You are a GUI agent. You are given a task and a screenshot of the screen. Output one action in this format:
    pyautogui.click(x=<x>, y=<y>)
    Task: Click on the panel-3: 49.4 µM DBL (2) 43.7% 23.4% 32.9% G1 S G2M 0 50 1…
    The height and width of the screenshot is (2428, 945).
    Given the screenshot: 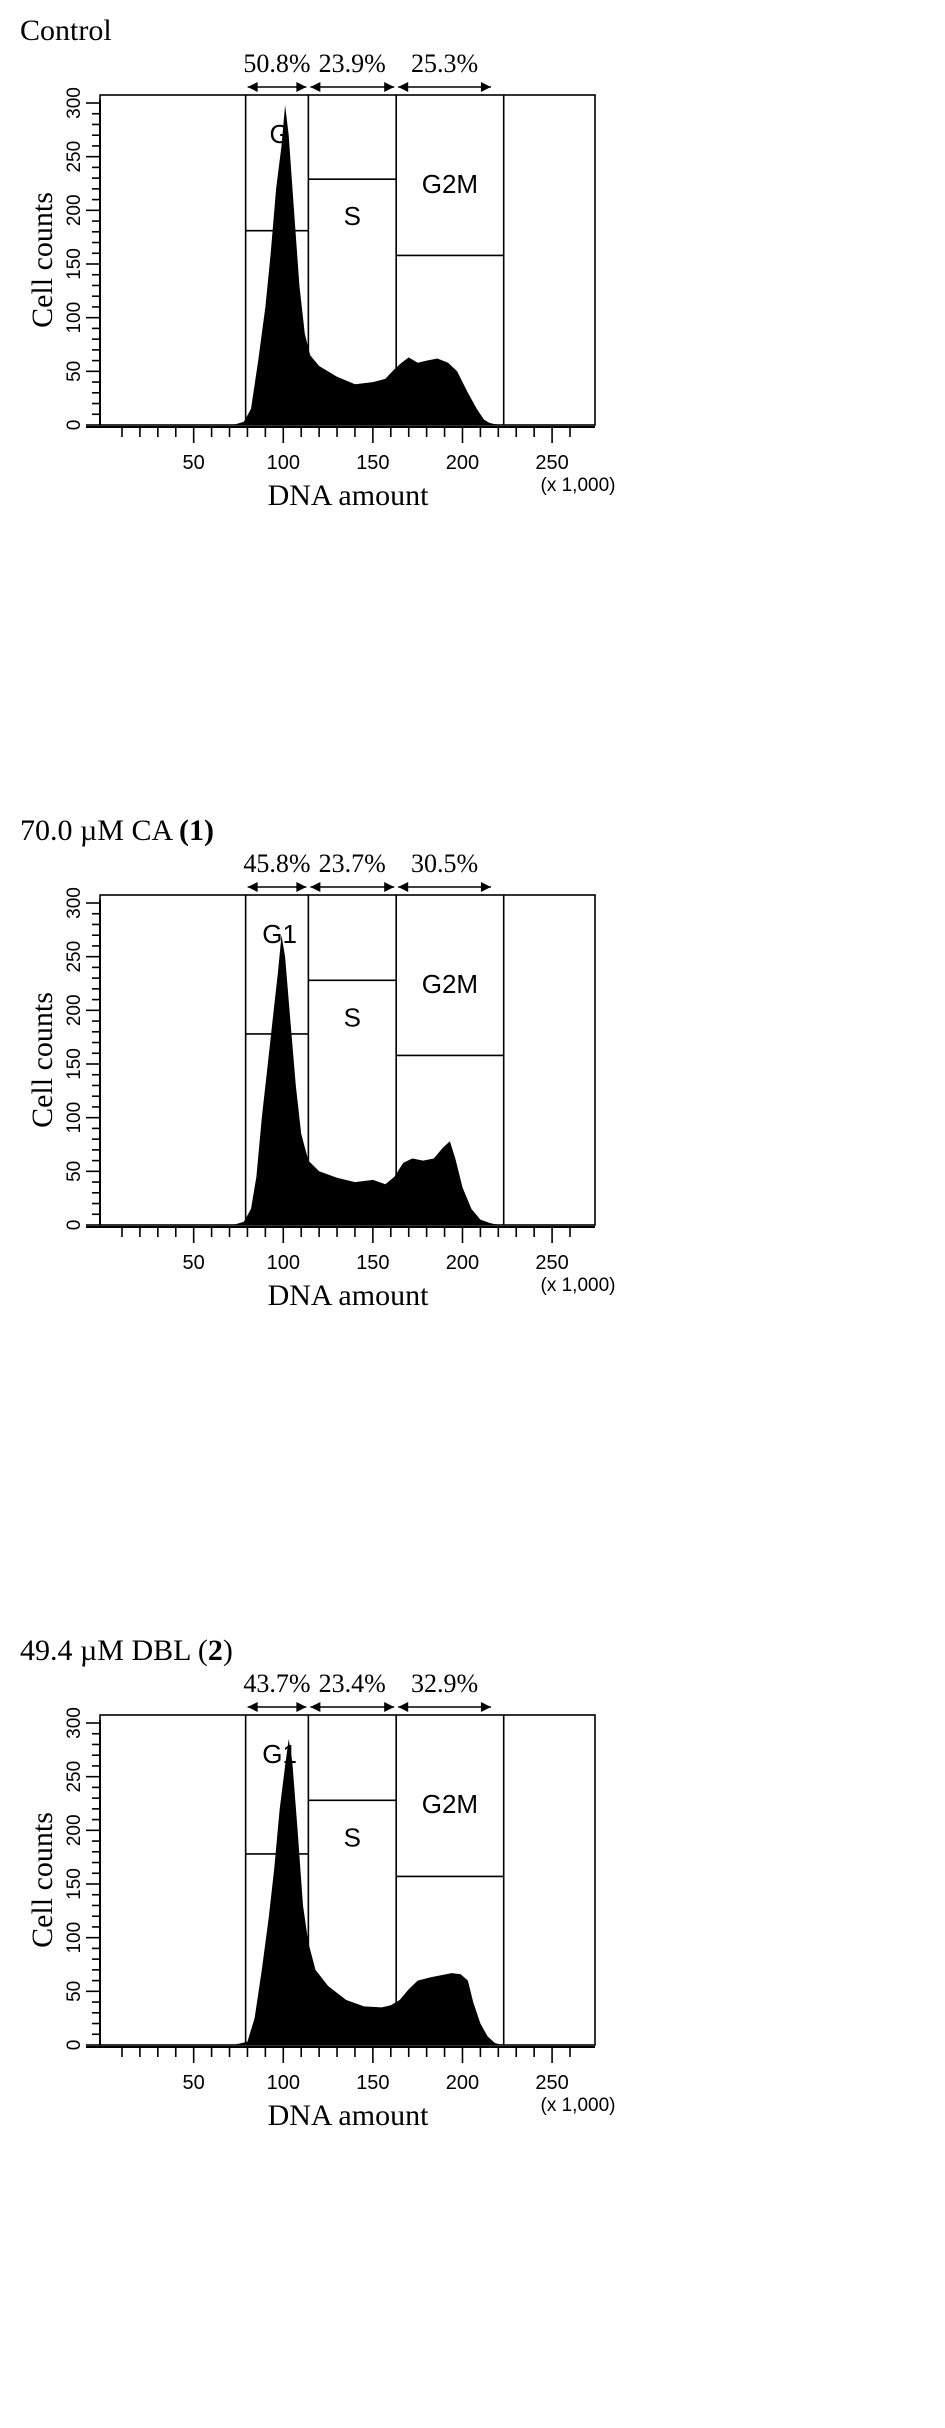 What is the action you would take?
    pyautogui.click(x=317, y=1883)
    